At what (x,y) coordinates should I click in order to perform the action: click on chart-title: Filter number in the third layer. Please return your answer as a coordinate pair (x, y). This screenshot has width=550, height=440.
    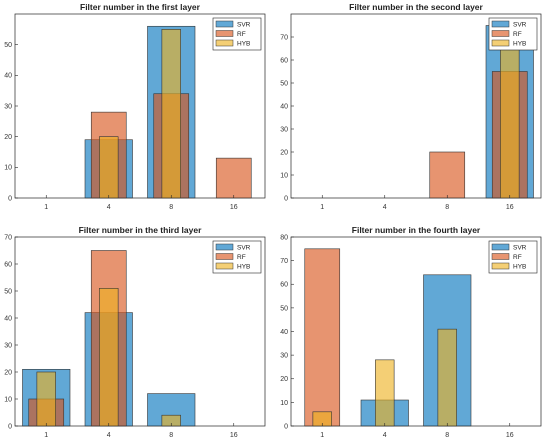
    Looking at the image, I should click on (140, 230).